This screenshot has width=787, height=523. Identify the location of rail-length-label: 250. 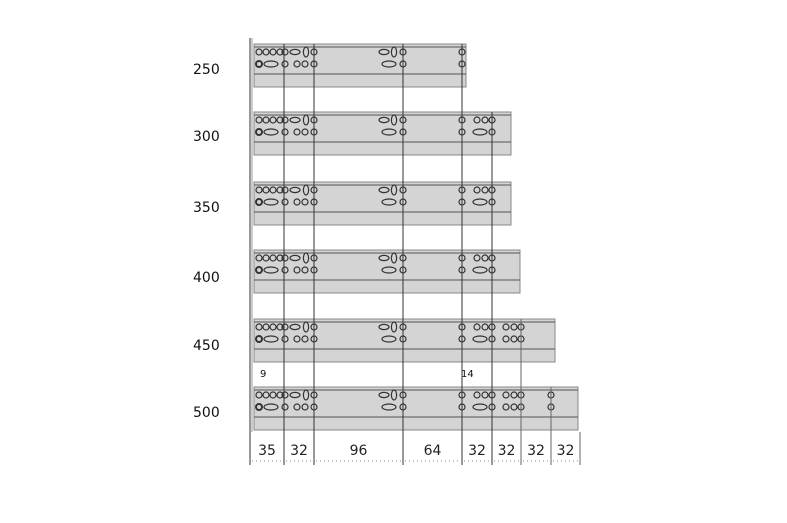
(206, 70).